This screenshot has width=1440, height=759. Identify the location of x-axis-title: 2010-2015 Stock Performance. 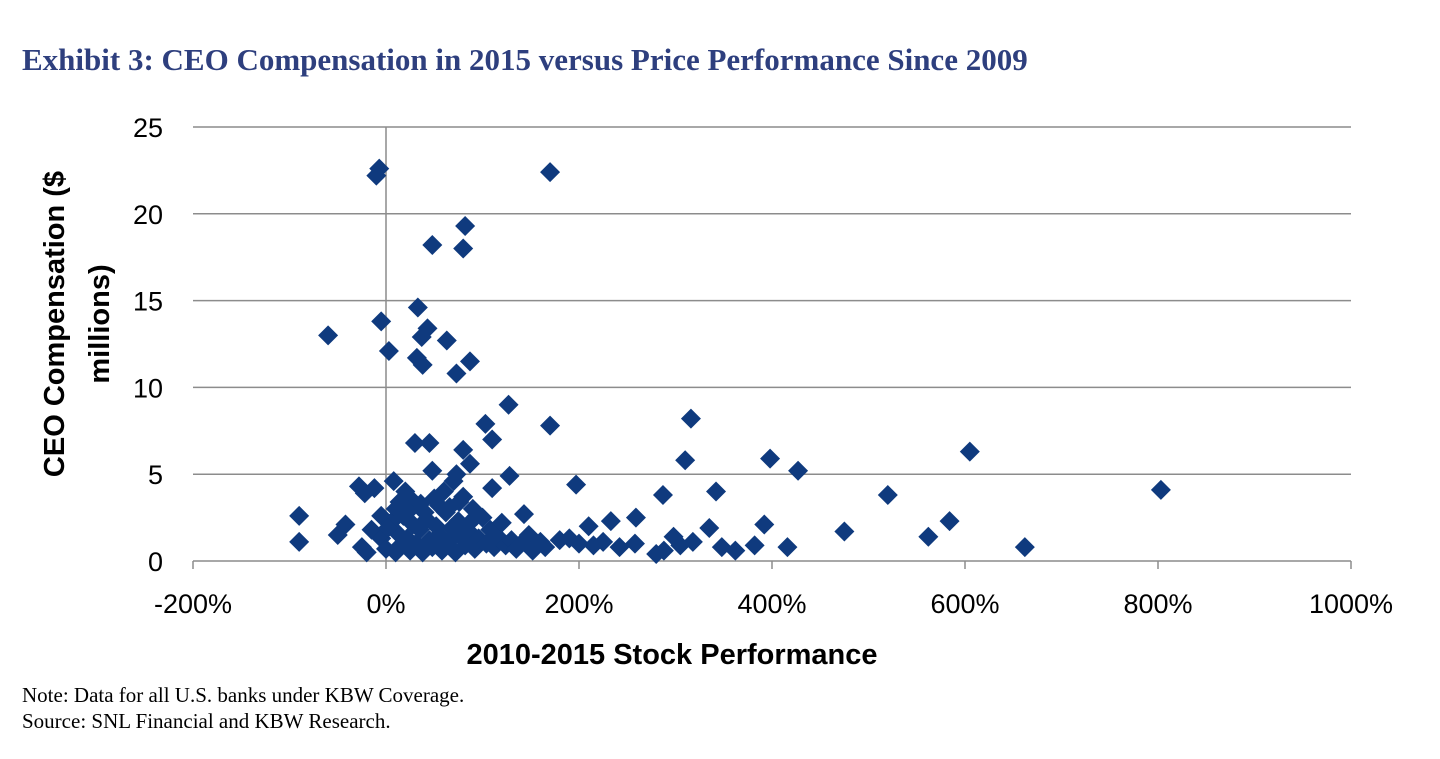
(671, 655).